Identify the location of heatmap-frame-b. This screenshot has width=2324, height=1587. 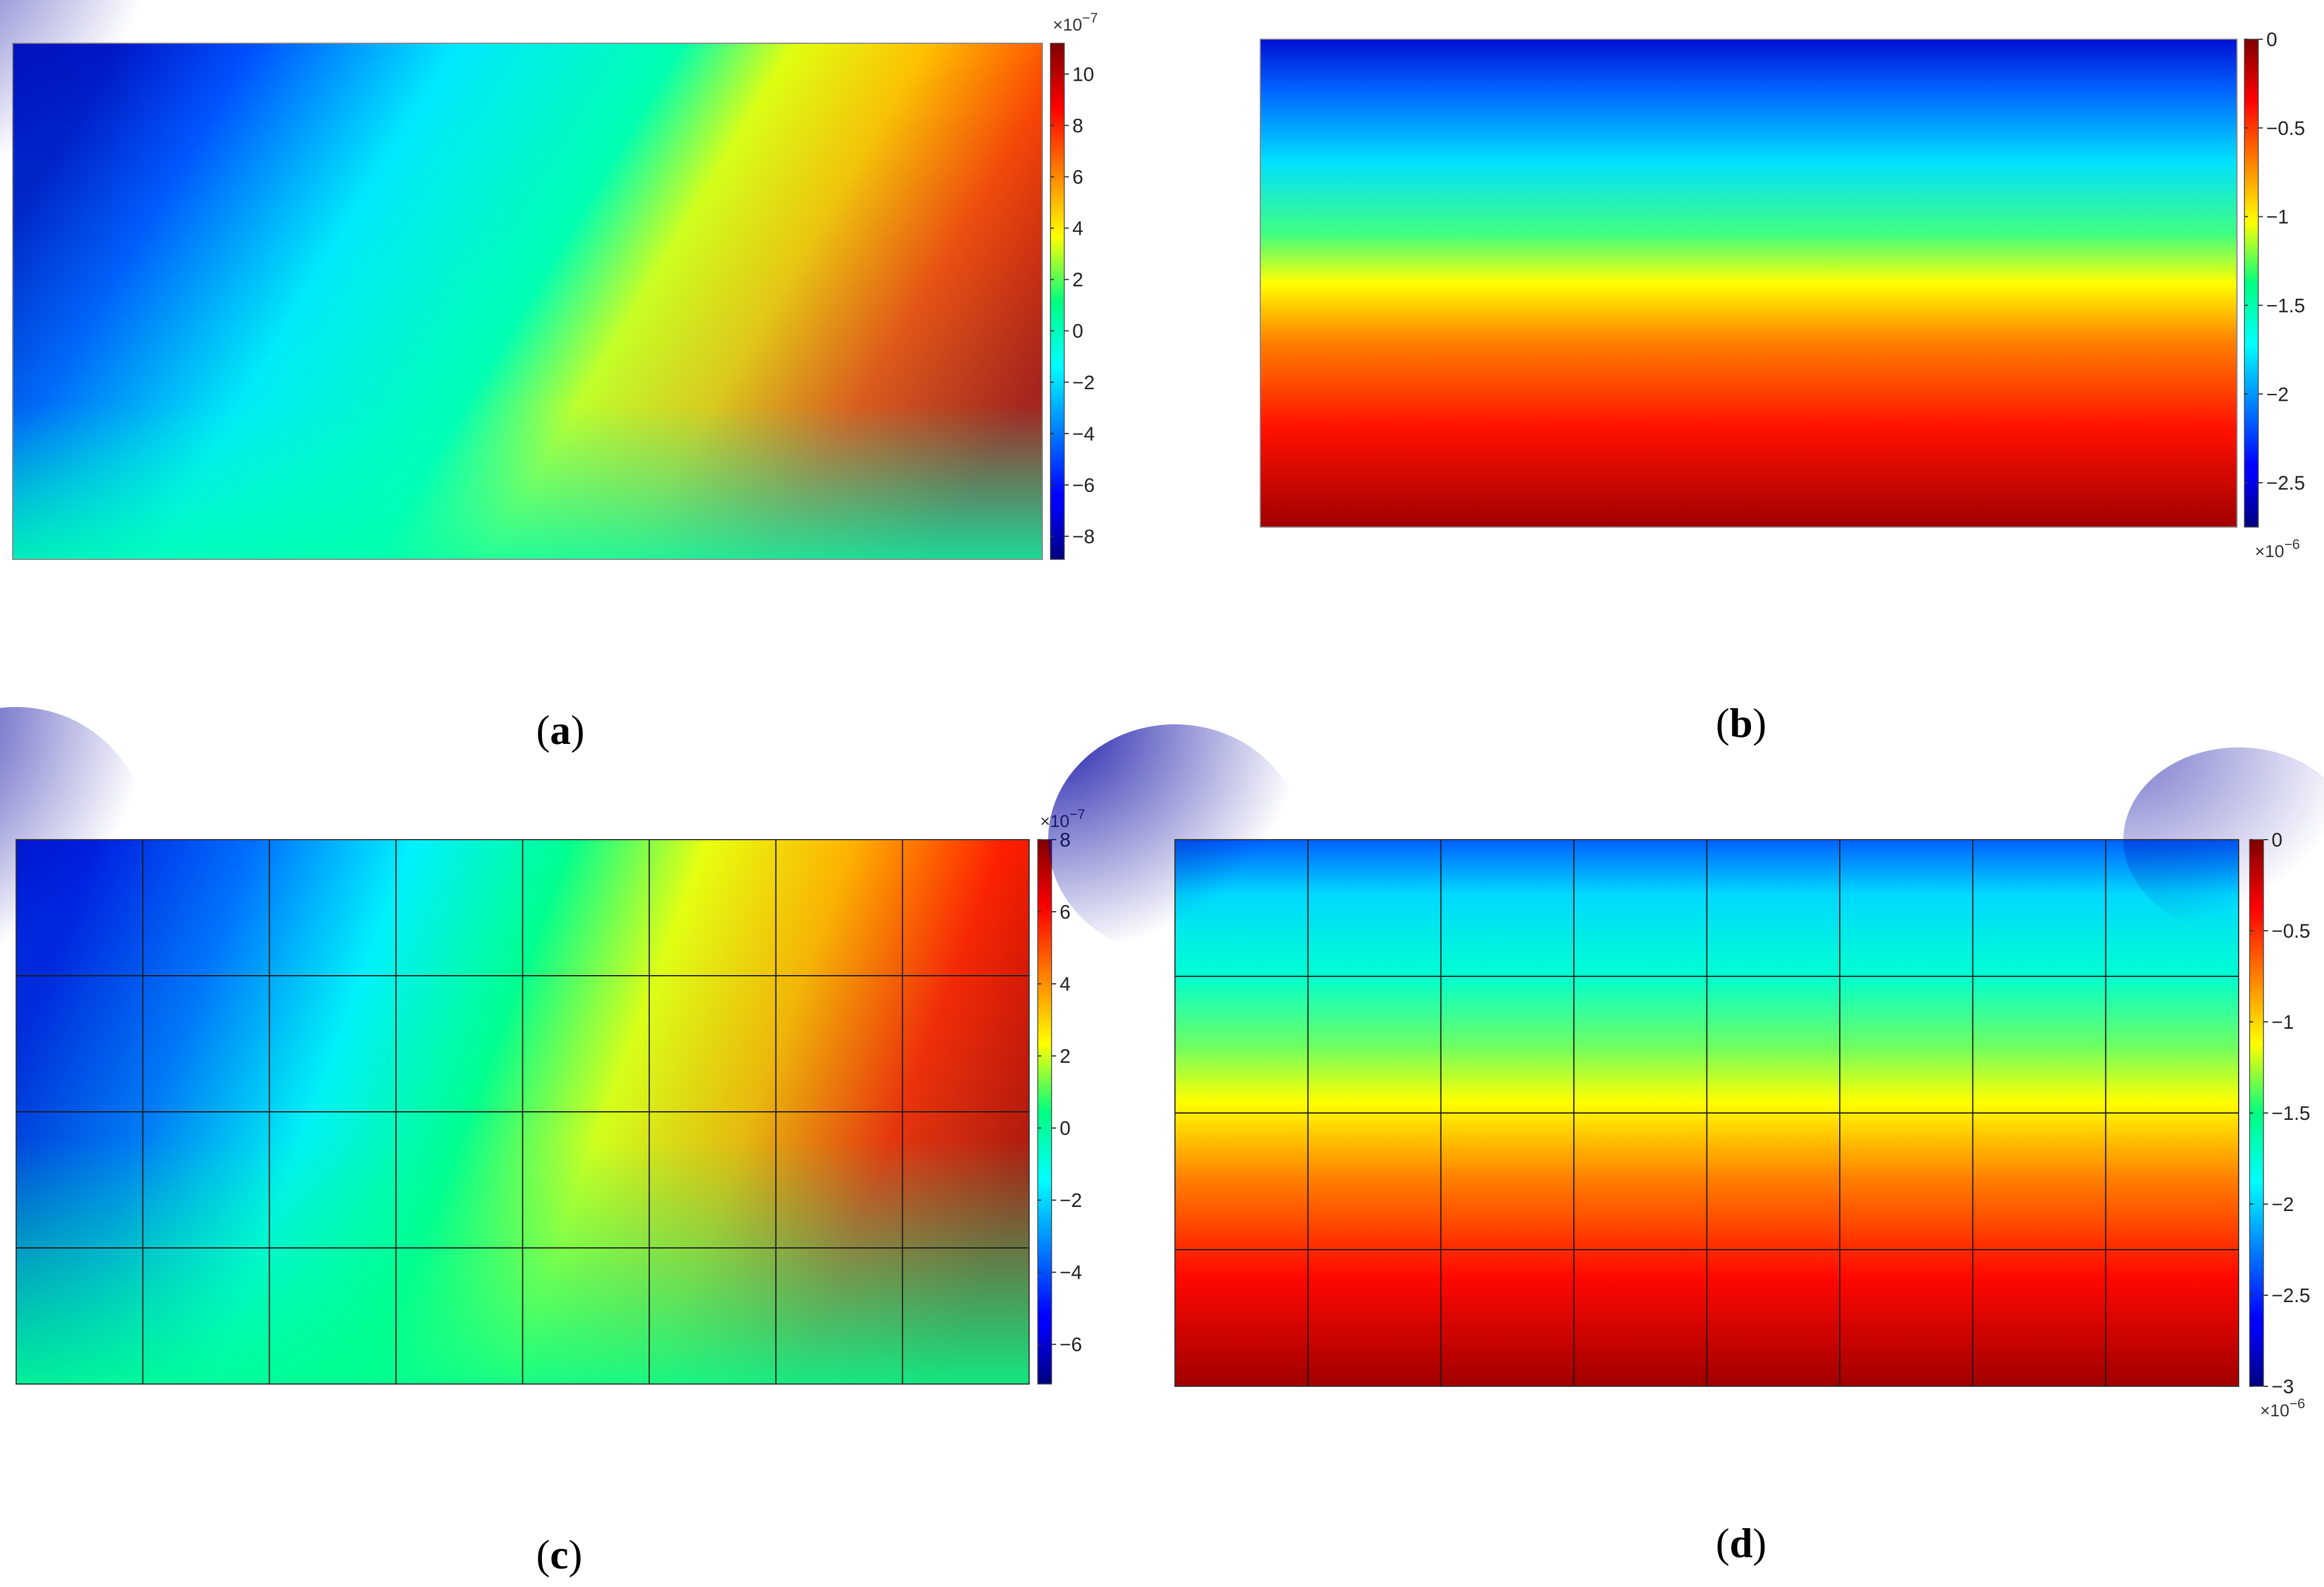
(1749, 283).